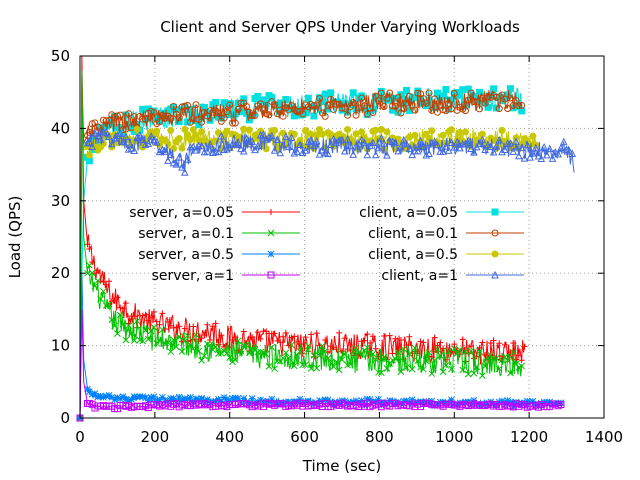 This screenshot has width=640, height=480. Describe the element at coordinates (60, 56) in the screenshot. I see `y-tick-label: 50` at that location.